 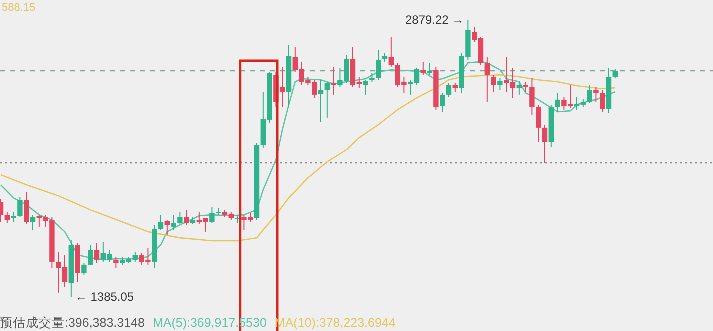 What do you see at coordinates (104, 297) in the screenshot?
I see `annotation: ← 1385.05` at bounding box center [104, 297].